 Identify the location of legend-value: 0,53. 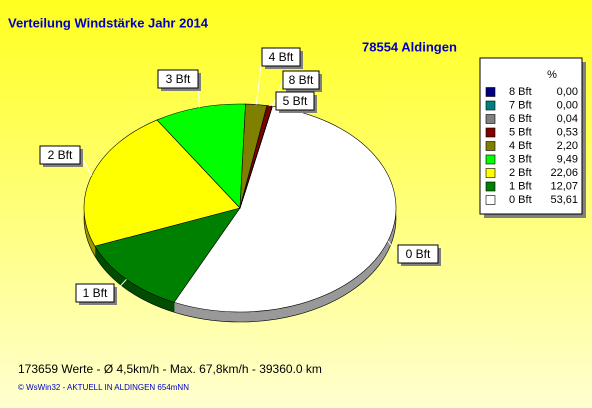
(567, 132).